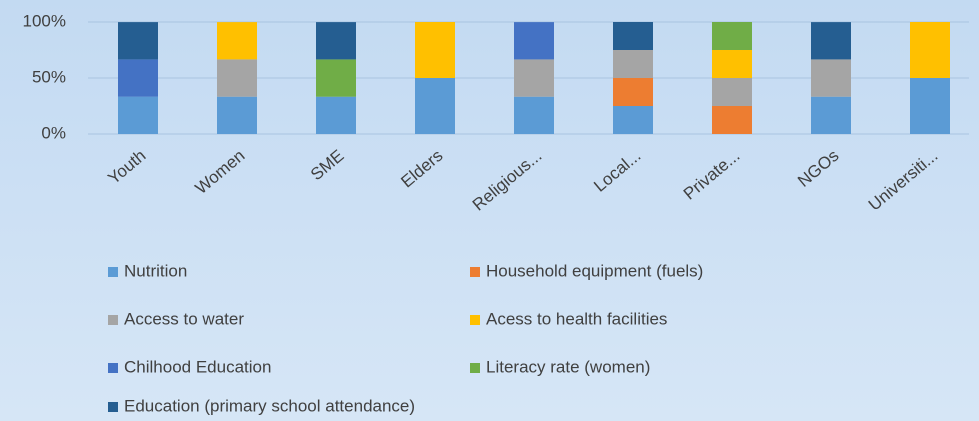 The width and height of the screenshot is (979, 421). Describe the element at coordinates (49, 76) in the screenshot. I see `y-tick-label: 50%` at that location.